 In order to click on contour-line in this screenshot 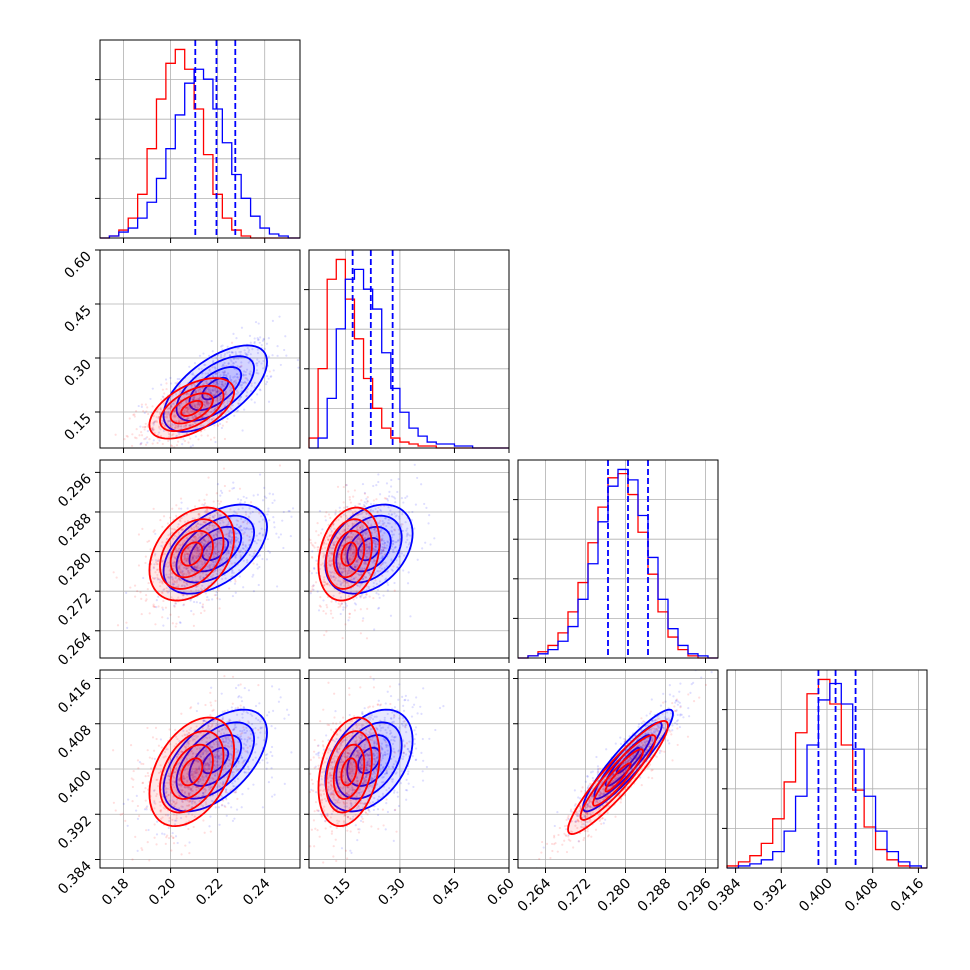, I will do `click(349, 554)`.